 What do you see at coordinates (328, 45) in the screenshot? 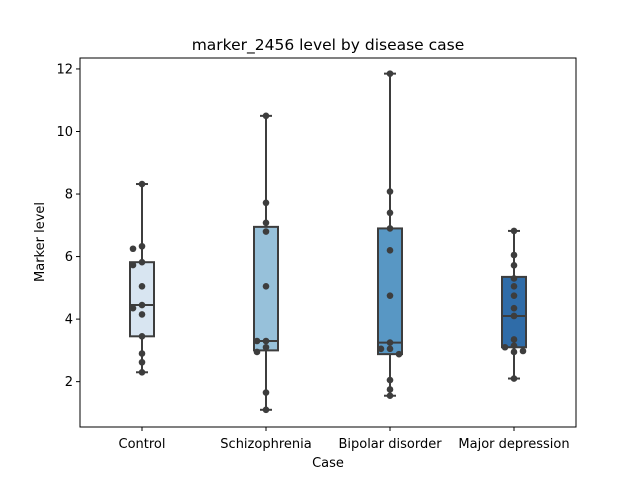
I see `chart-title: marker_2456 level by disease case` at bounding box center [328, 45].